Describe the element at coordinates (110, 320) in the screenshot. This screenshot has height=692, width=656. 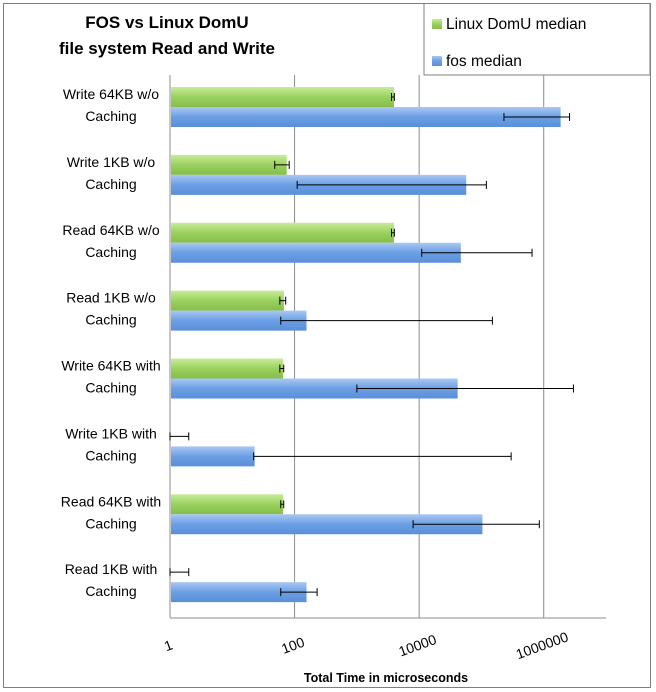
I see `category-label-read-1kb-w-o-caching-line-2: Caching` at that location.